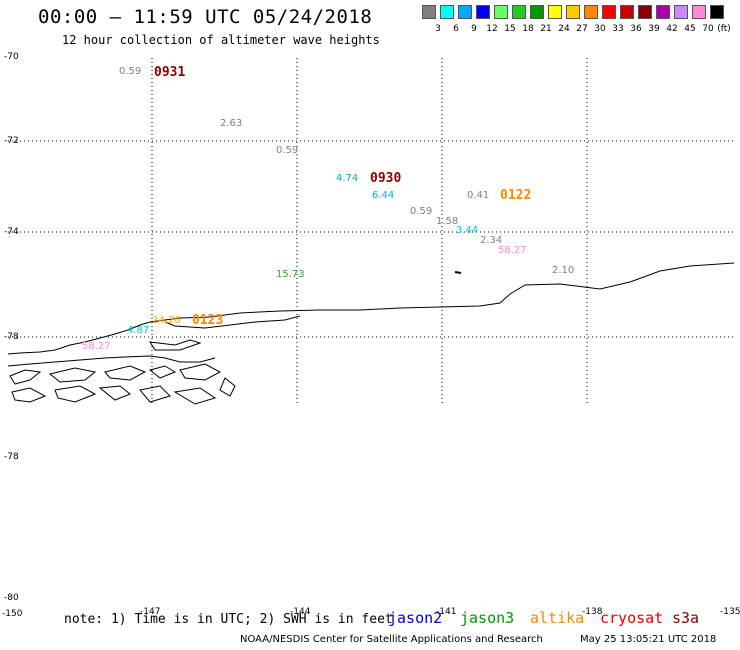 The width and height of the screenshot is (740, 650). What do you see at coordinates (510, 29) in the screenshot?
I see `scale-label: 15` at bounding box center [510, 29].